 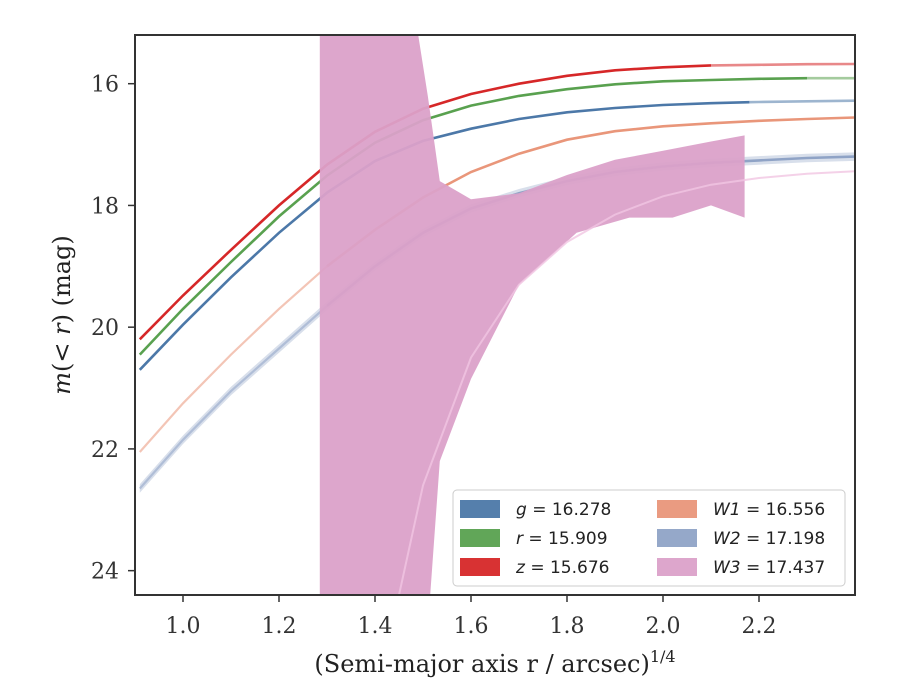 What do you see at coordinates (375, 626) in the screenshot?
I see `x-tick-label: 1.4` at bounding box center [375, 626].